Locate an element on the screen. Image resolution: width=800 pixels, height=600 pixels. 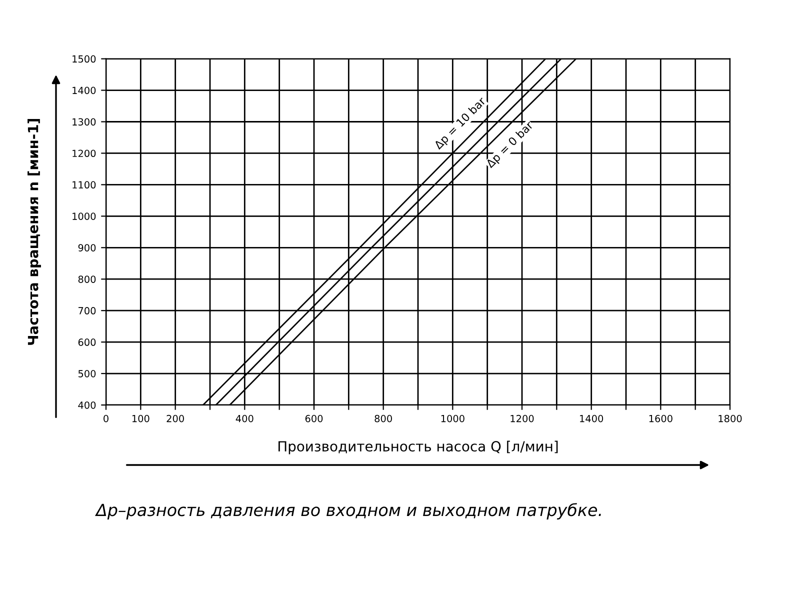
x-tick-label: 1400 is located at coordinates (592, 418).